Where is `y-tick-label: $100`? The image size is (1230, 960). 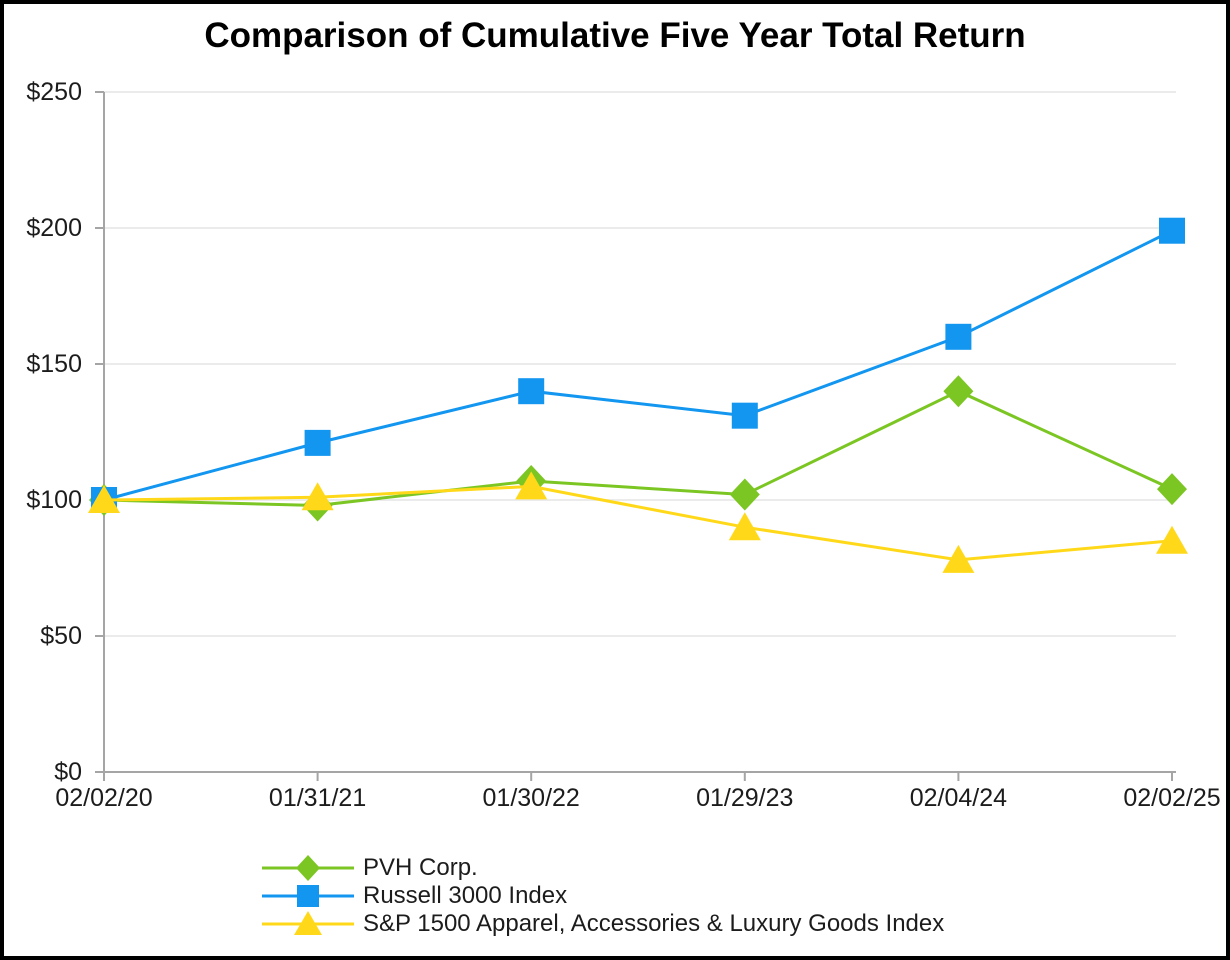
y-tick-label: $100 is located at coordinates (54, 500).